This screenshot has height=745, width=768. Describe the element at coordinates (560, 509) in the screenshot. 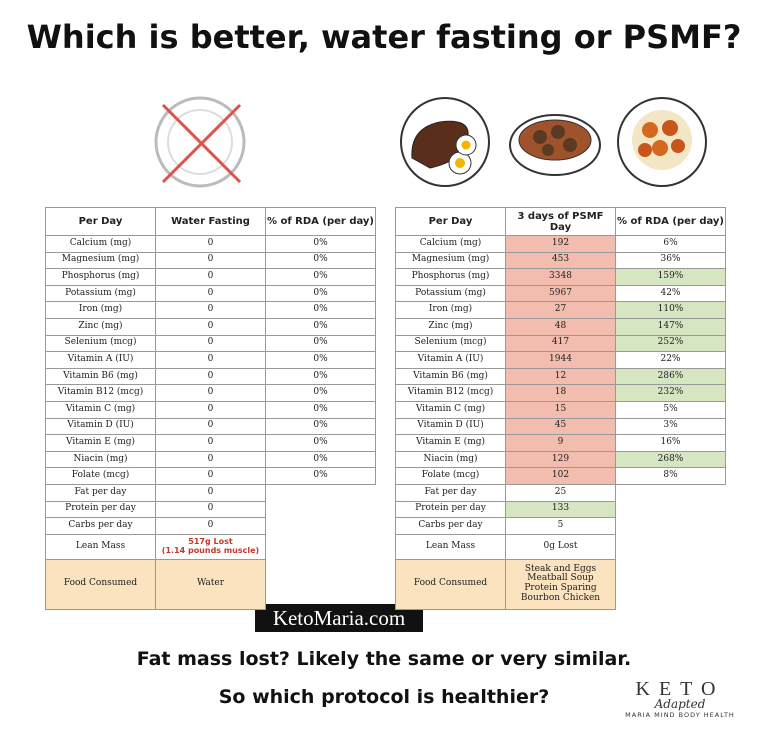

I see `table-cell: 133` at that location.